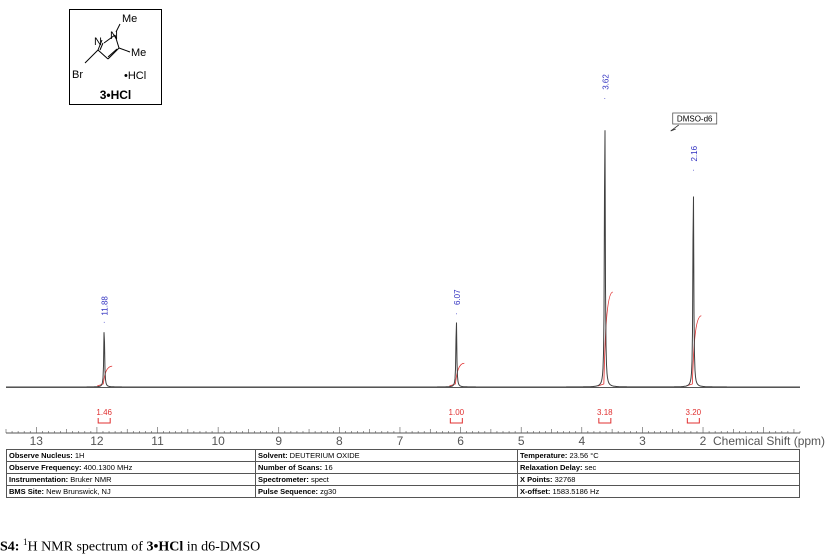 This screenshot has height=558, width=828. Describe the element at coordinates (694, 412) in the screenshot. I see `integral-value: 3.20` at that location.